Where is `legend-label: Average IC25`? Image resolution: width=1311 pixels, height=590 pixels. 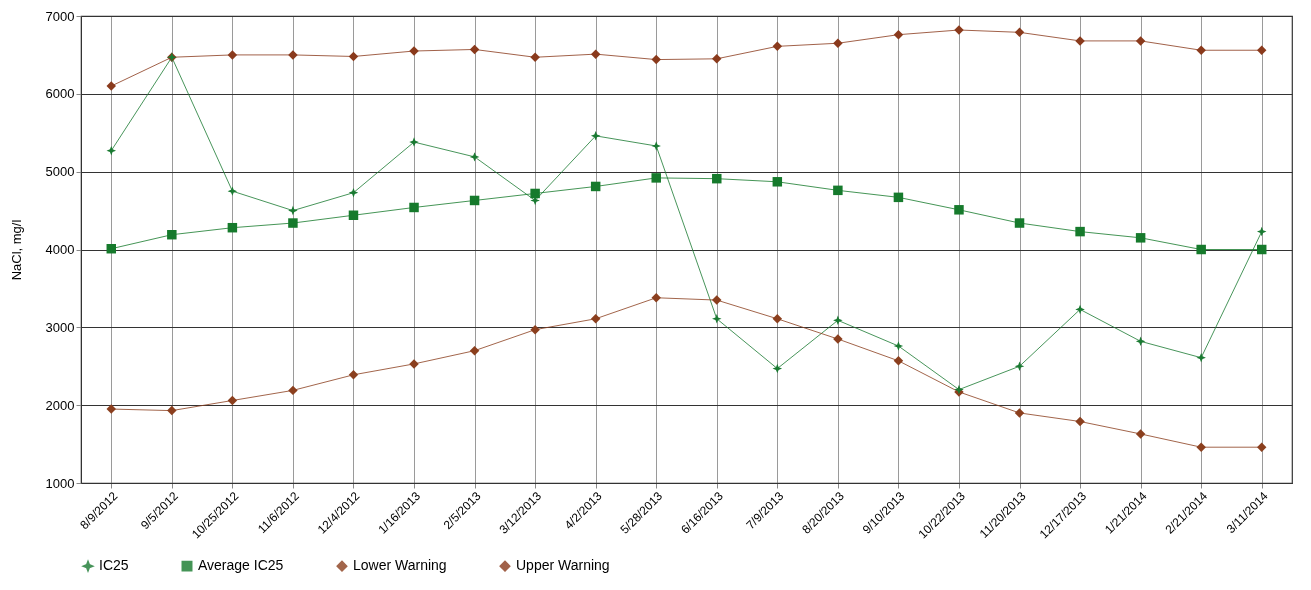
legend-label: Average IC25 is located at coordinates (241, 565).